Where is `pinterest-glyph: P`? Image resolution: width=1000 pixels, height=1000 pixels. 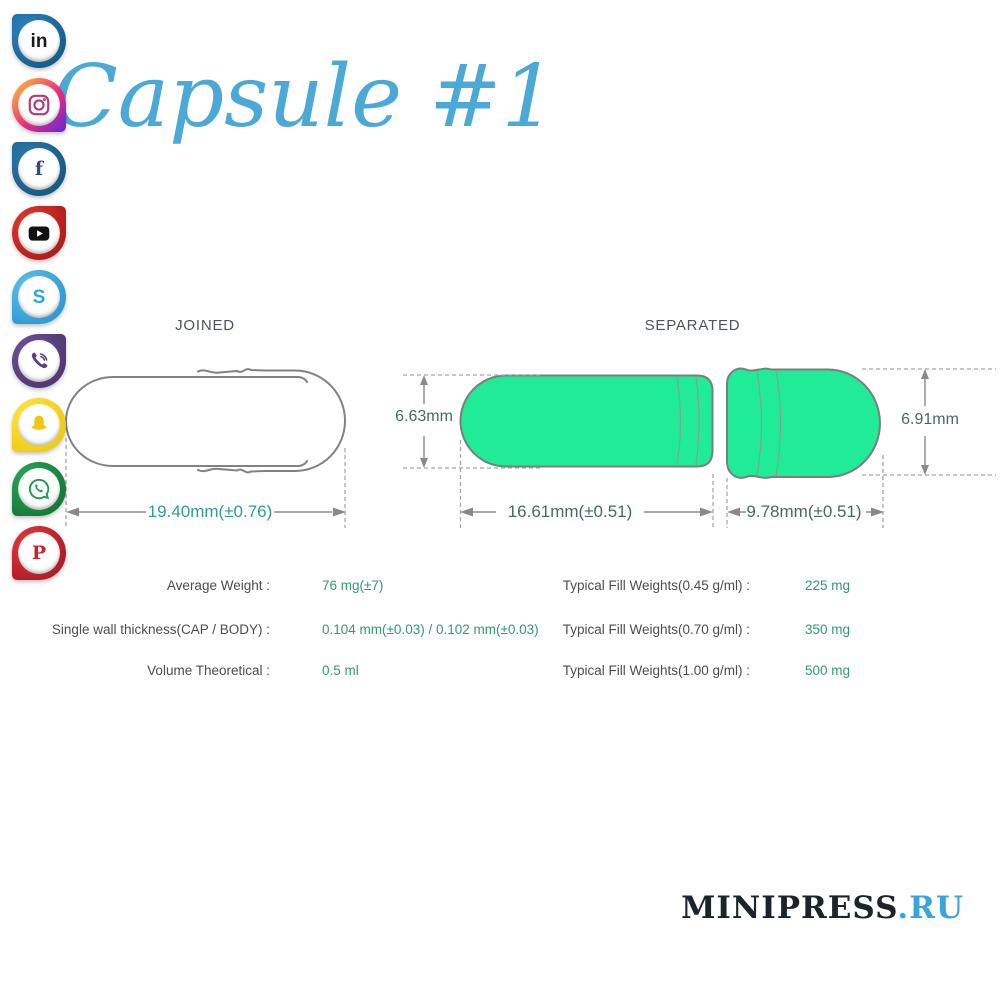
pinterest-glyph: P is located at coordinates (39, 553).